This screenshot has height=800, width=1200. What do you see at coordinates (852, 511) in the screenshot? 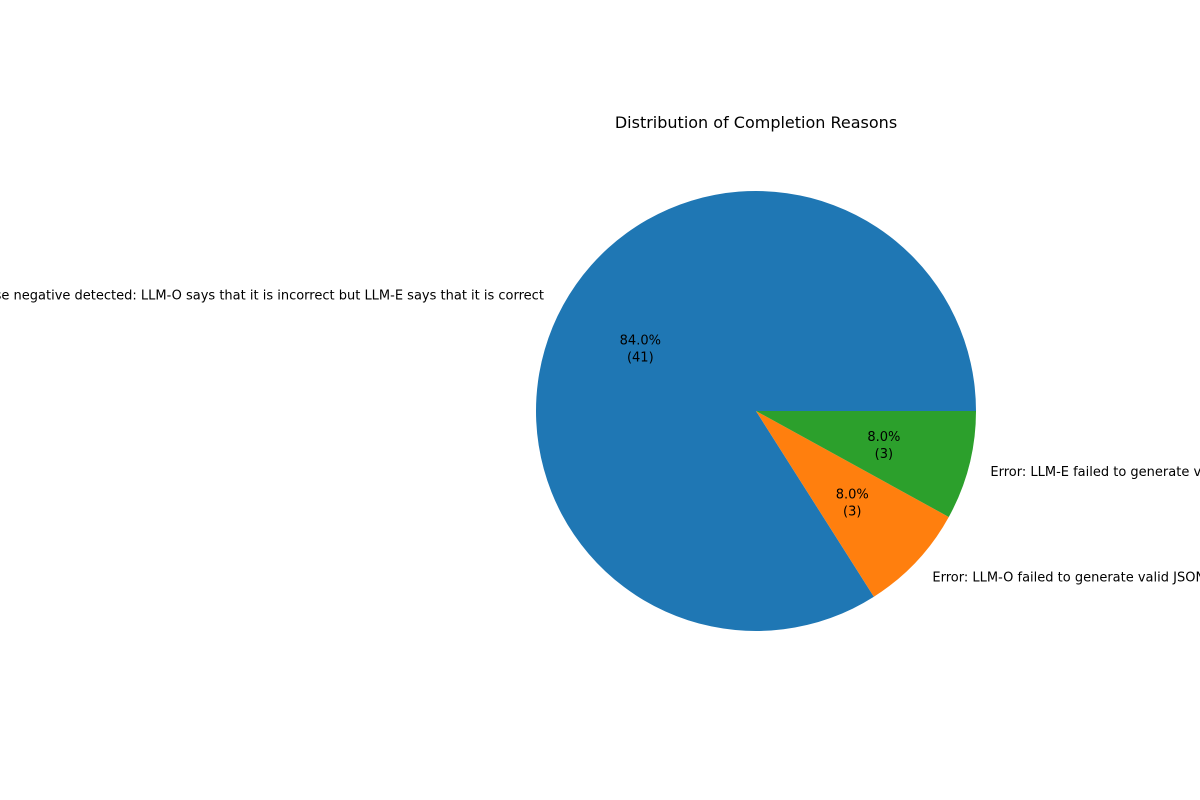
I see `slice-count-label-2: (3)` at bounding box center [852, 511].